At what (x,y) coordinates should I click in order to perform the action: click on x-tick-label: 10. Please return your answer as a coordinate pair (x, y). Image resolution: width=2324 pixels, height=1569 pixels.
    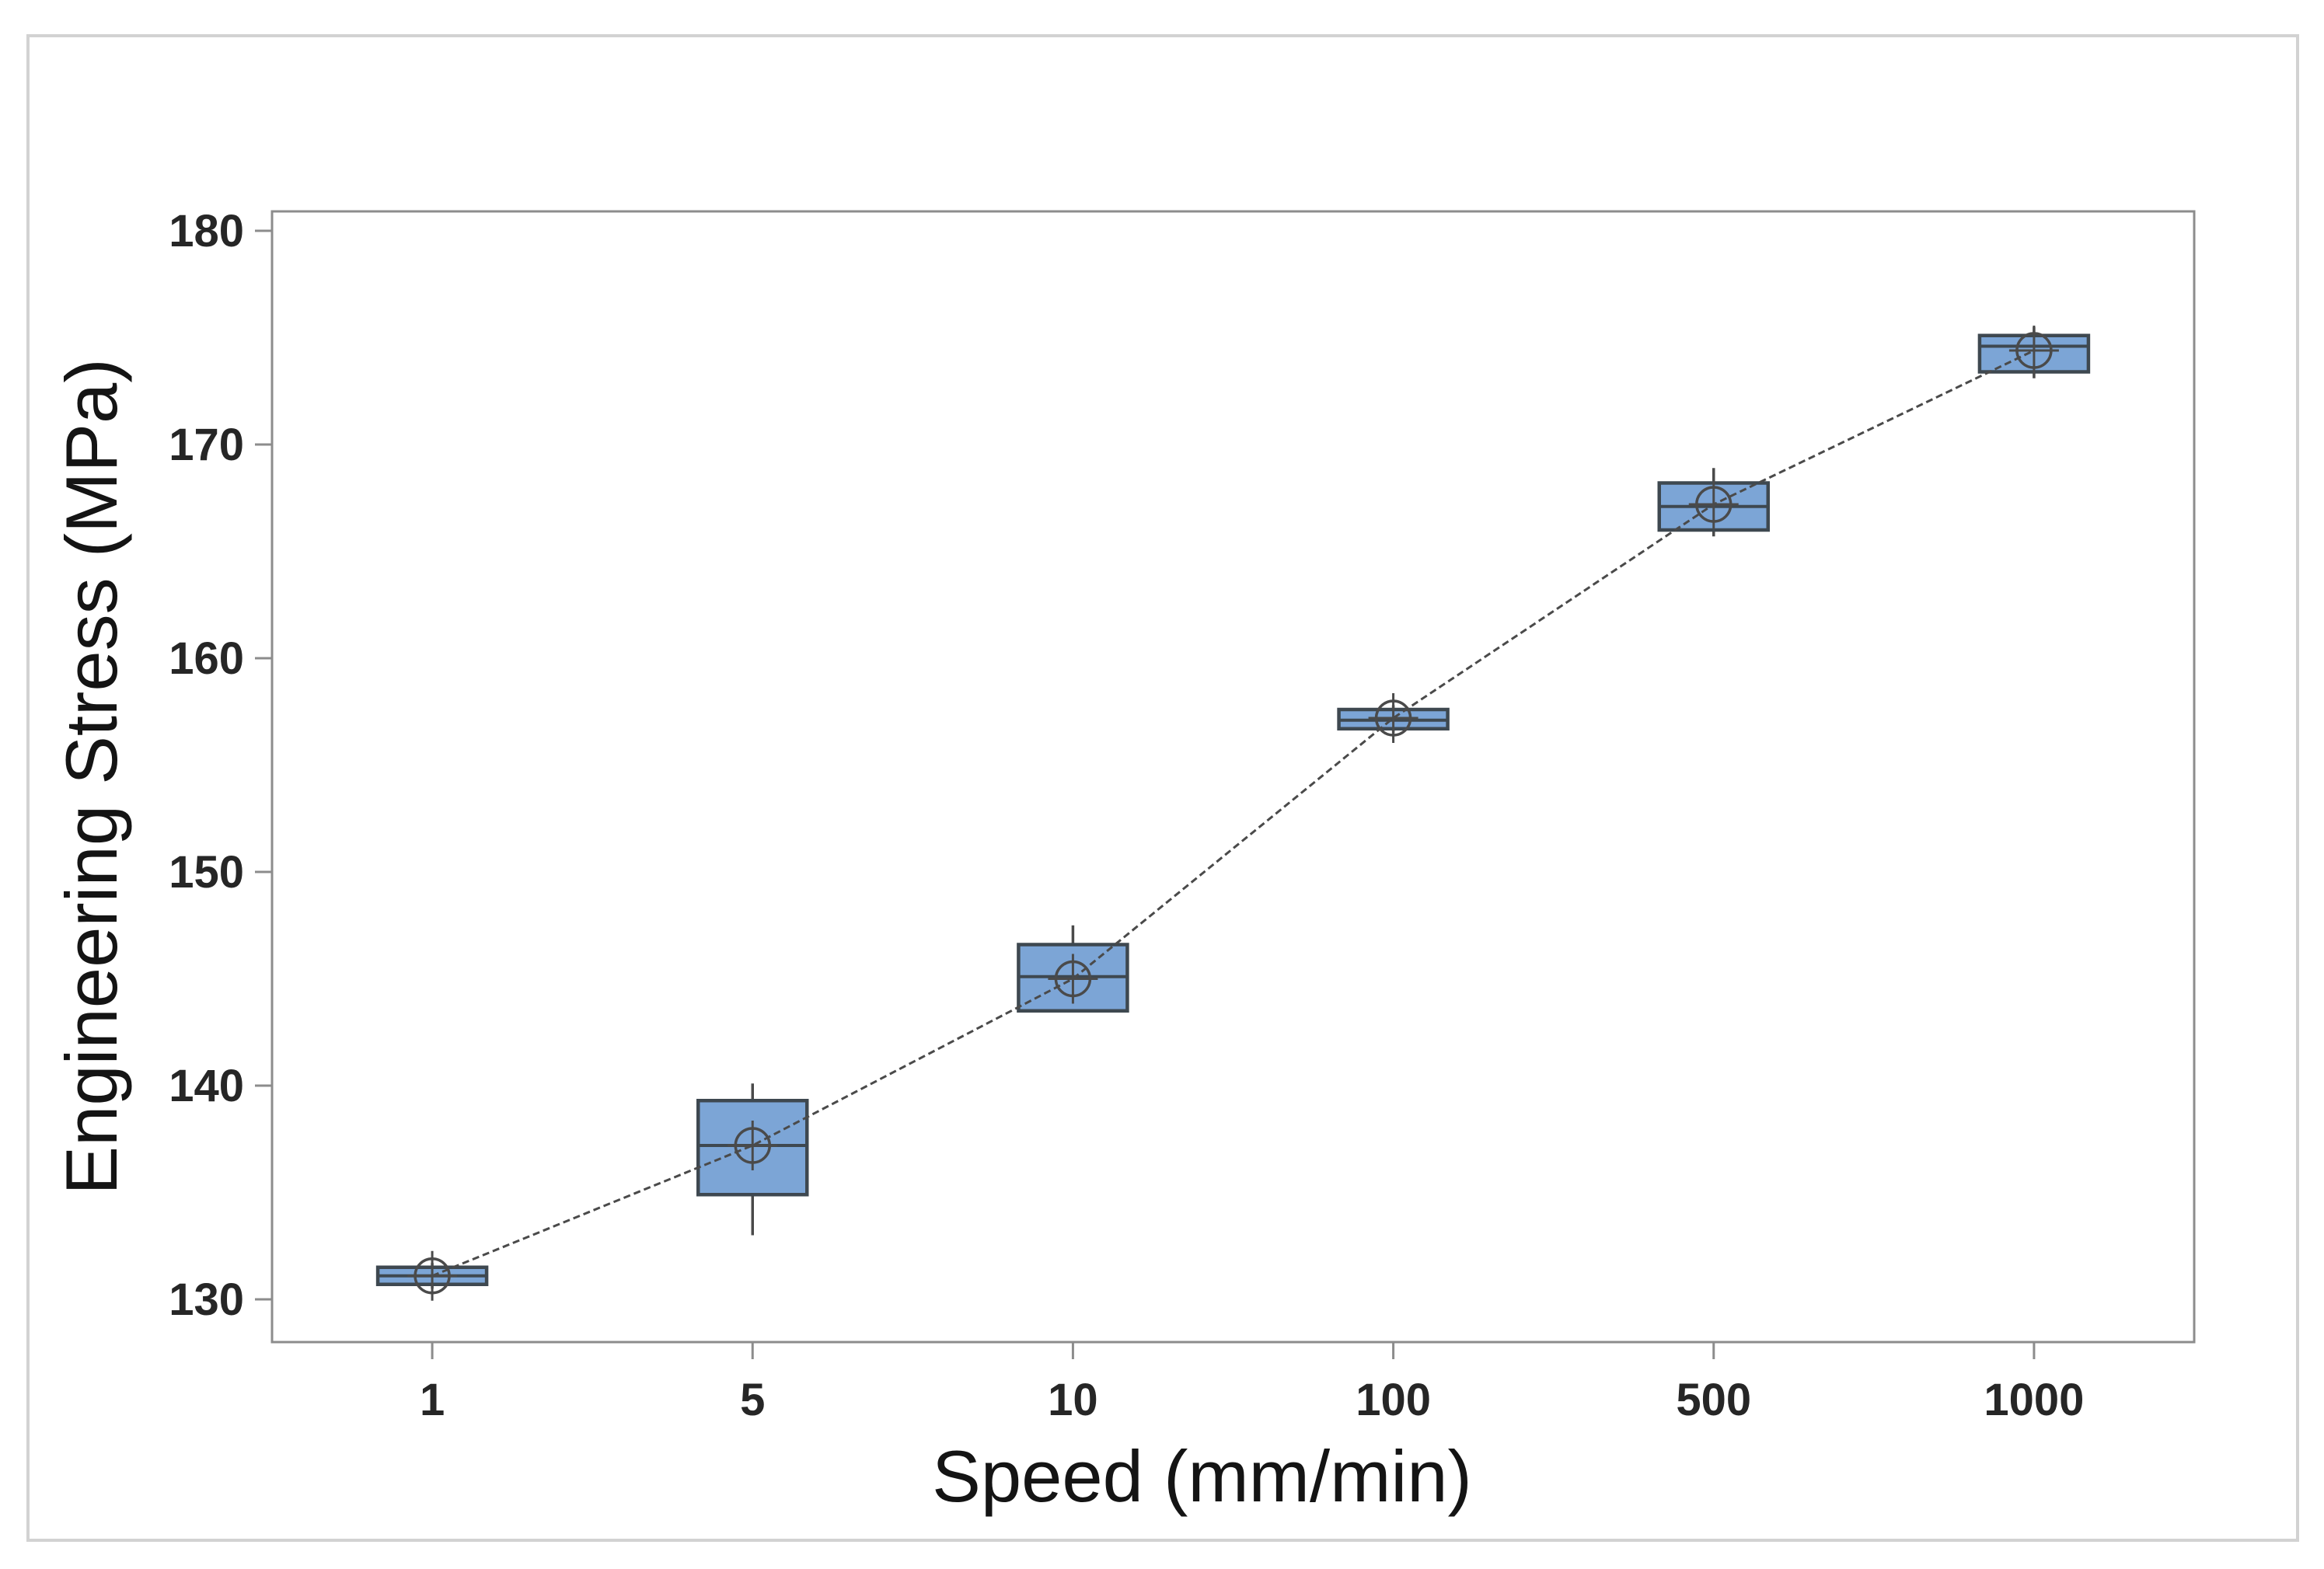
    Looking at the image, I should click on (1073, 1400).